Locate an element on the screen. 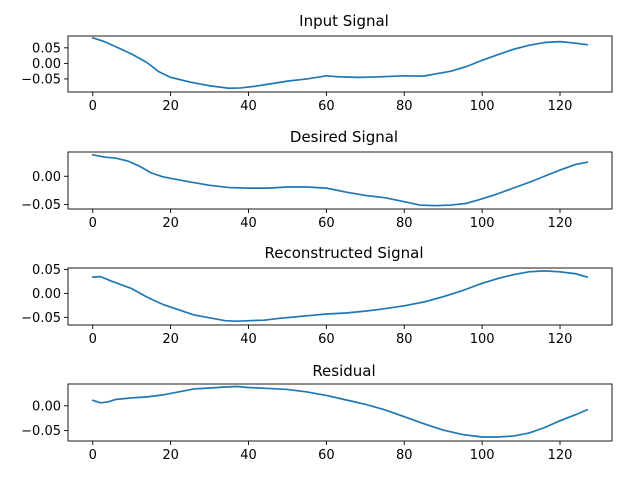  chart-title: Residual is located at coordinates (343, 371).